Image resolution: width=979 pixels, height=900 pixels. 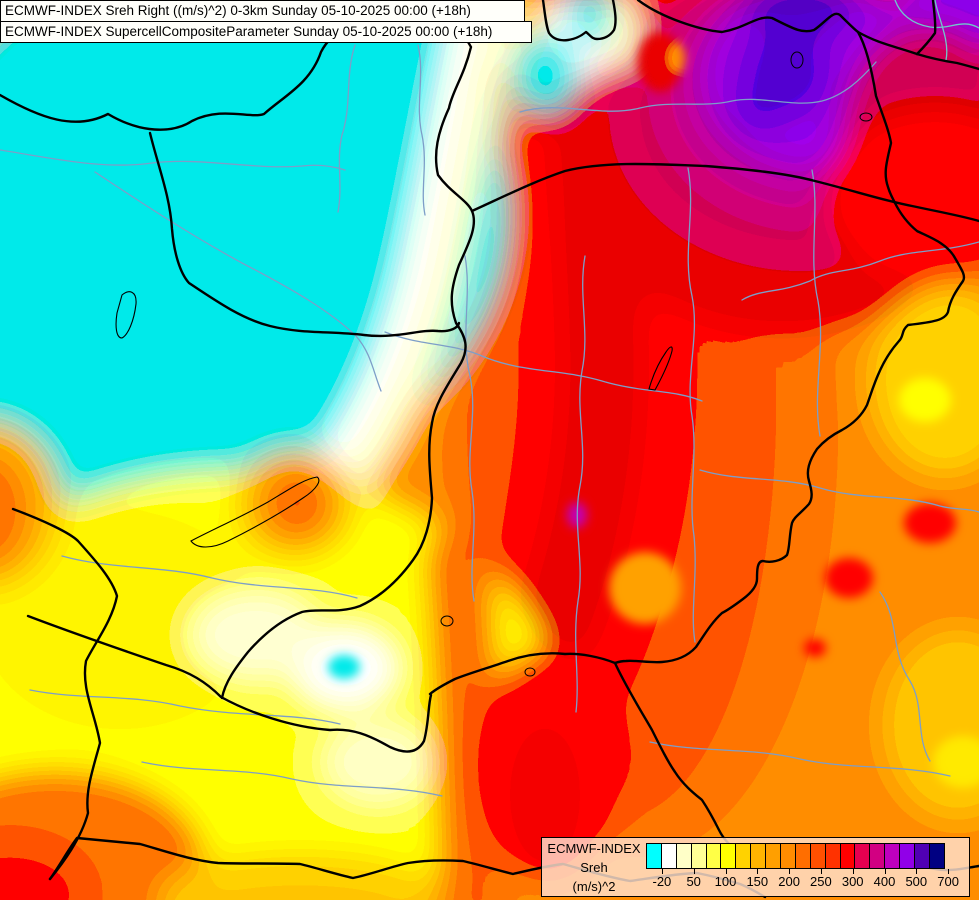 What do you see at coordinates (662, 881) in the screenshot?
I see `legend-tick-label: -20` at bounding box center [662, 881].